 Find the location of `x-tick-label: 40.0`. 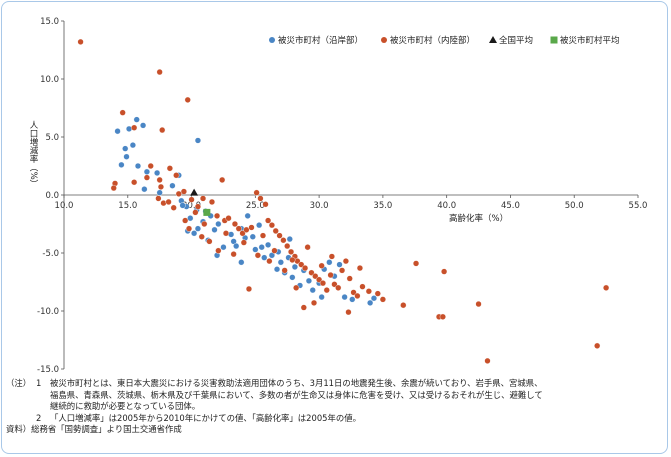

x-tick-label: 40.0 is located at coordinates (446, 206).